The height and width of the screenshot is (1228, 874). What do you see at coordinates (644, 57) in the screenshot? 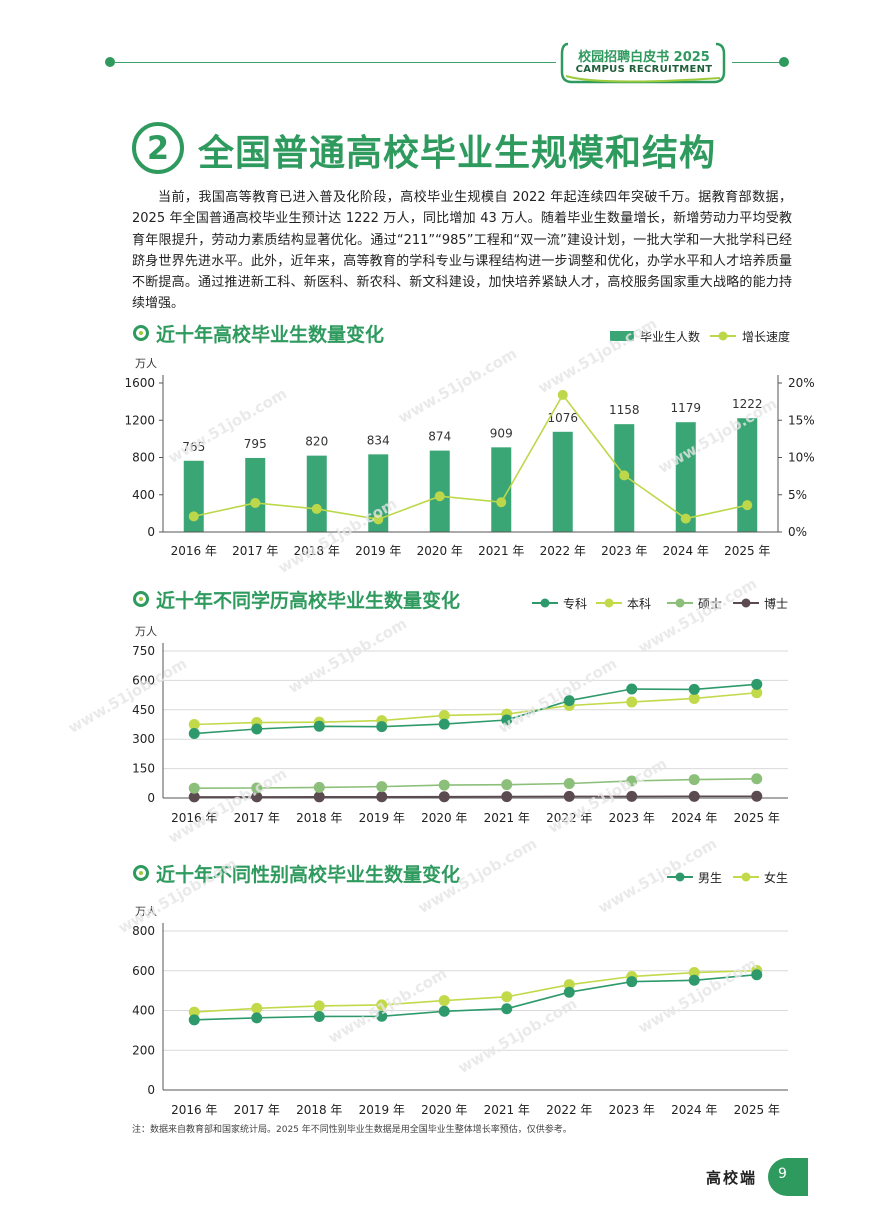
I see `badge-title: 校园招聘白皮书 2025` at bounding box center [644, 57].